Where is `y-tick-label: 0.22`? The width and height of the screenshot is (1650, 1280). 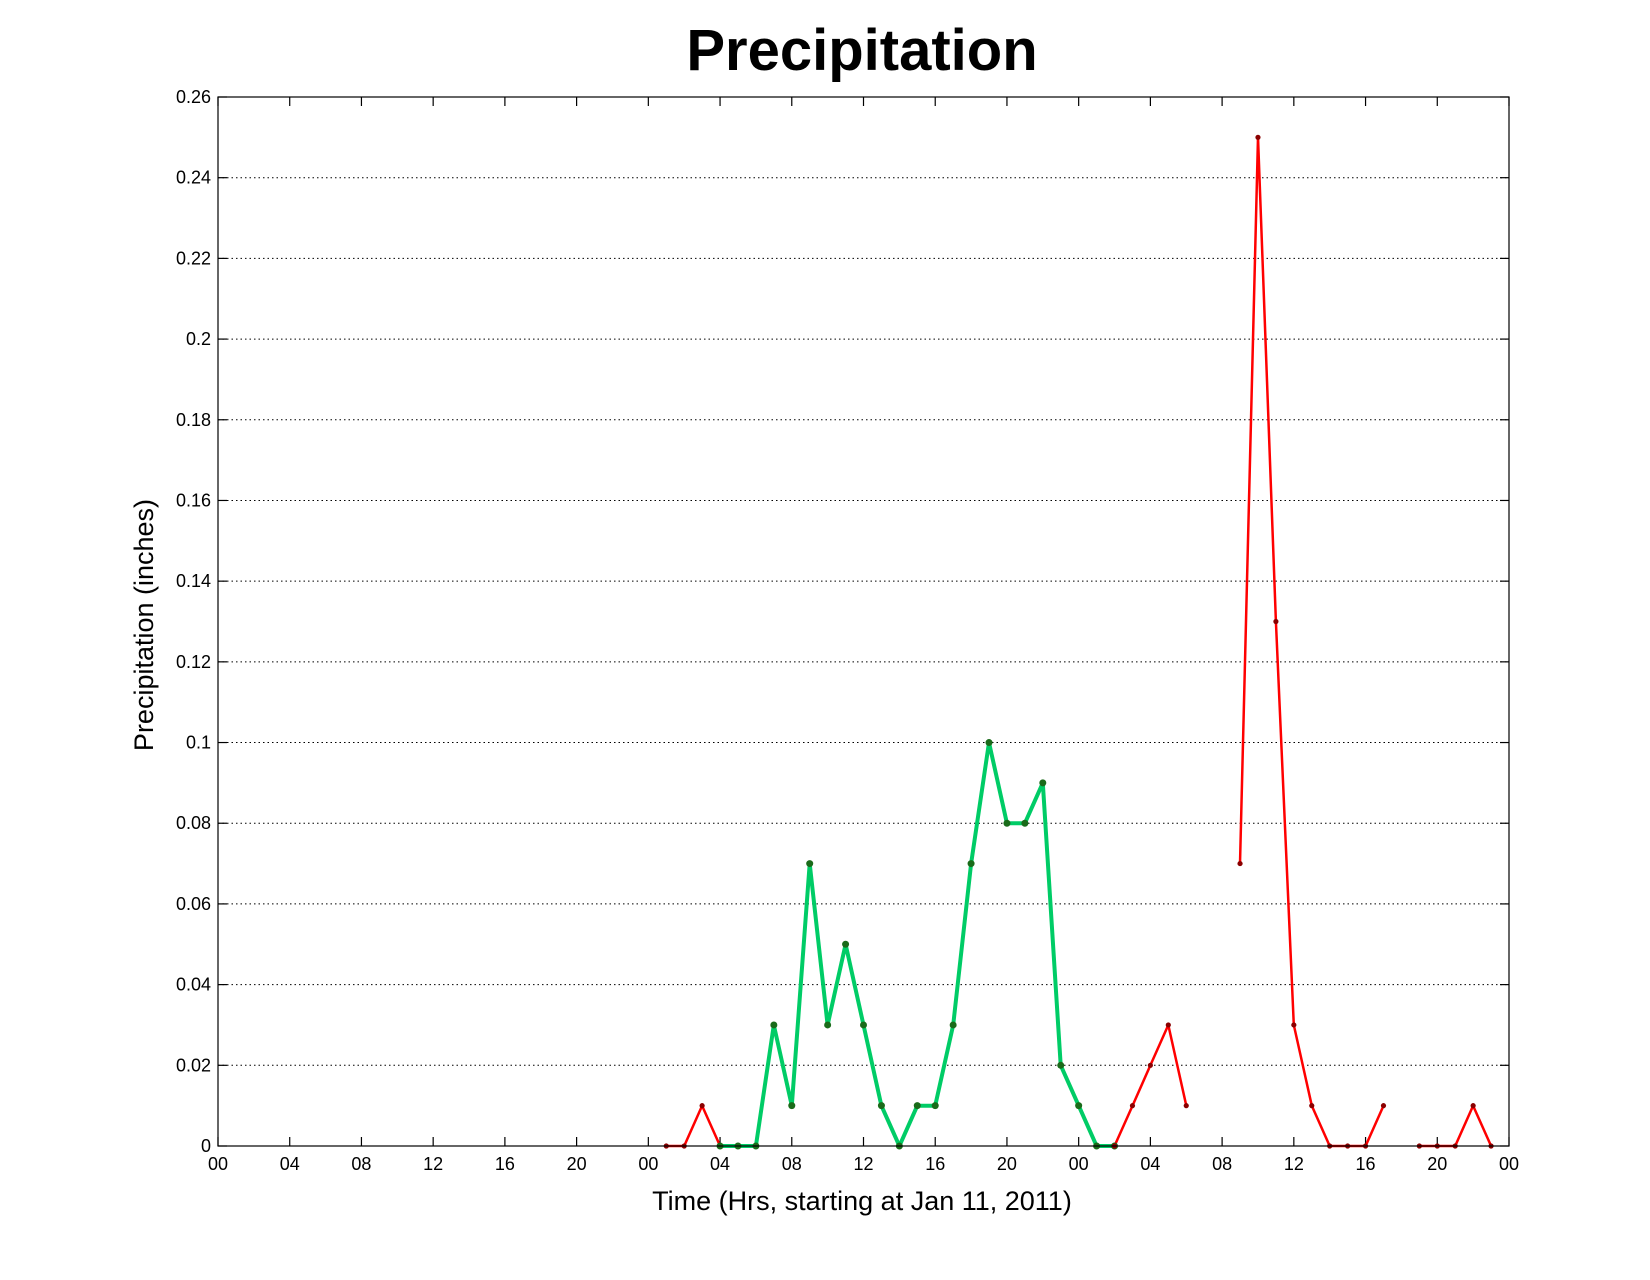
y-tick-label: 0.22 is located at coordinates (193, 258).